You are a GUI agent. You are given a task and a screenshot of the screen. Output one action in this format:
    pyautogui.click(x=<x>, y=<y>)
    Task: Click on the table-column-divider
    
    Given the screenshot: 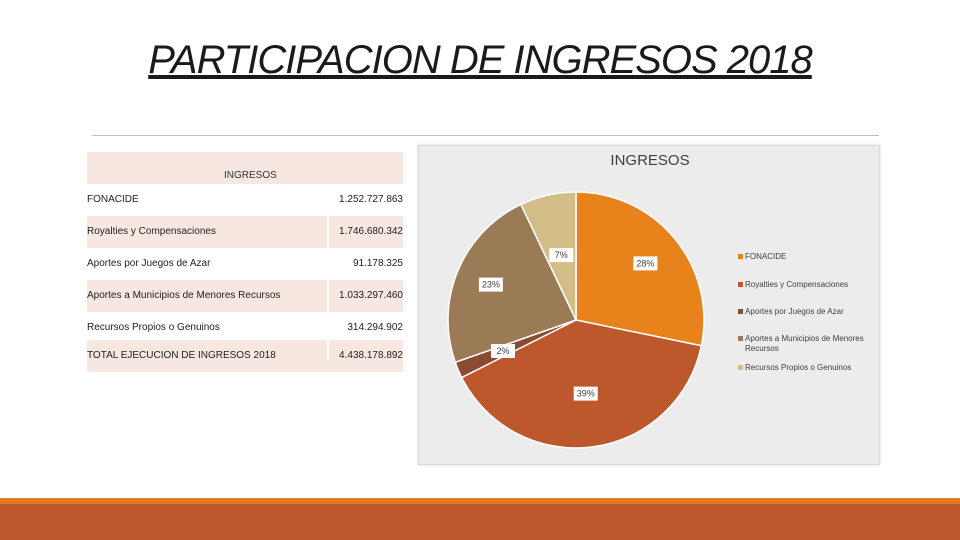 What is the action you would take?
    pyautogui.click(x=328, y=272)
    